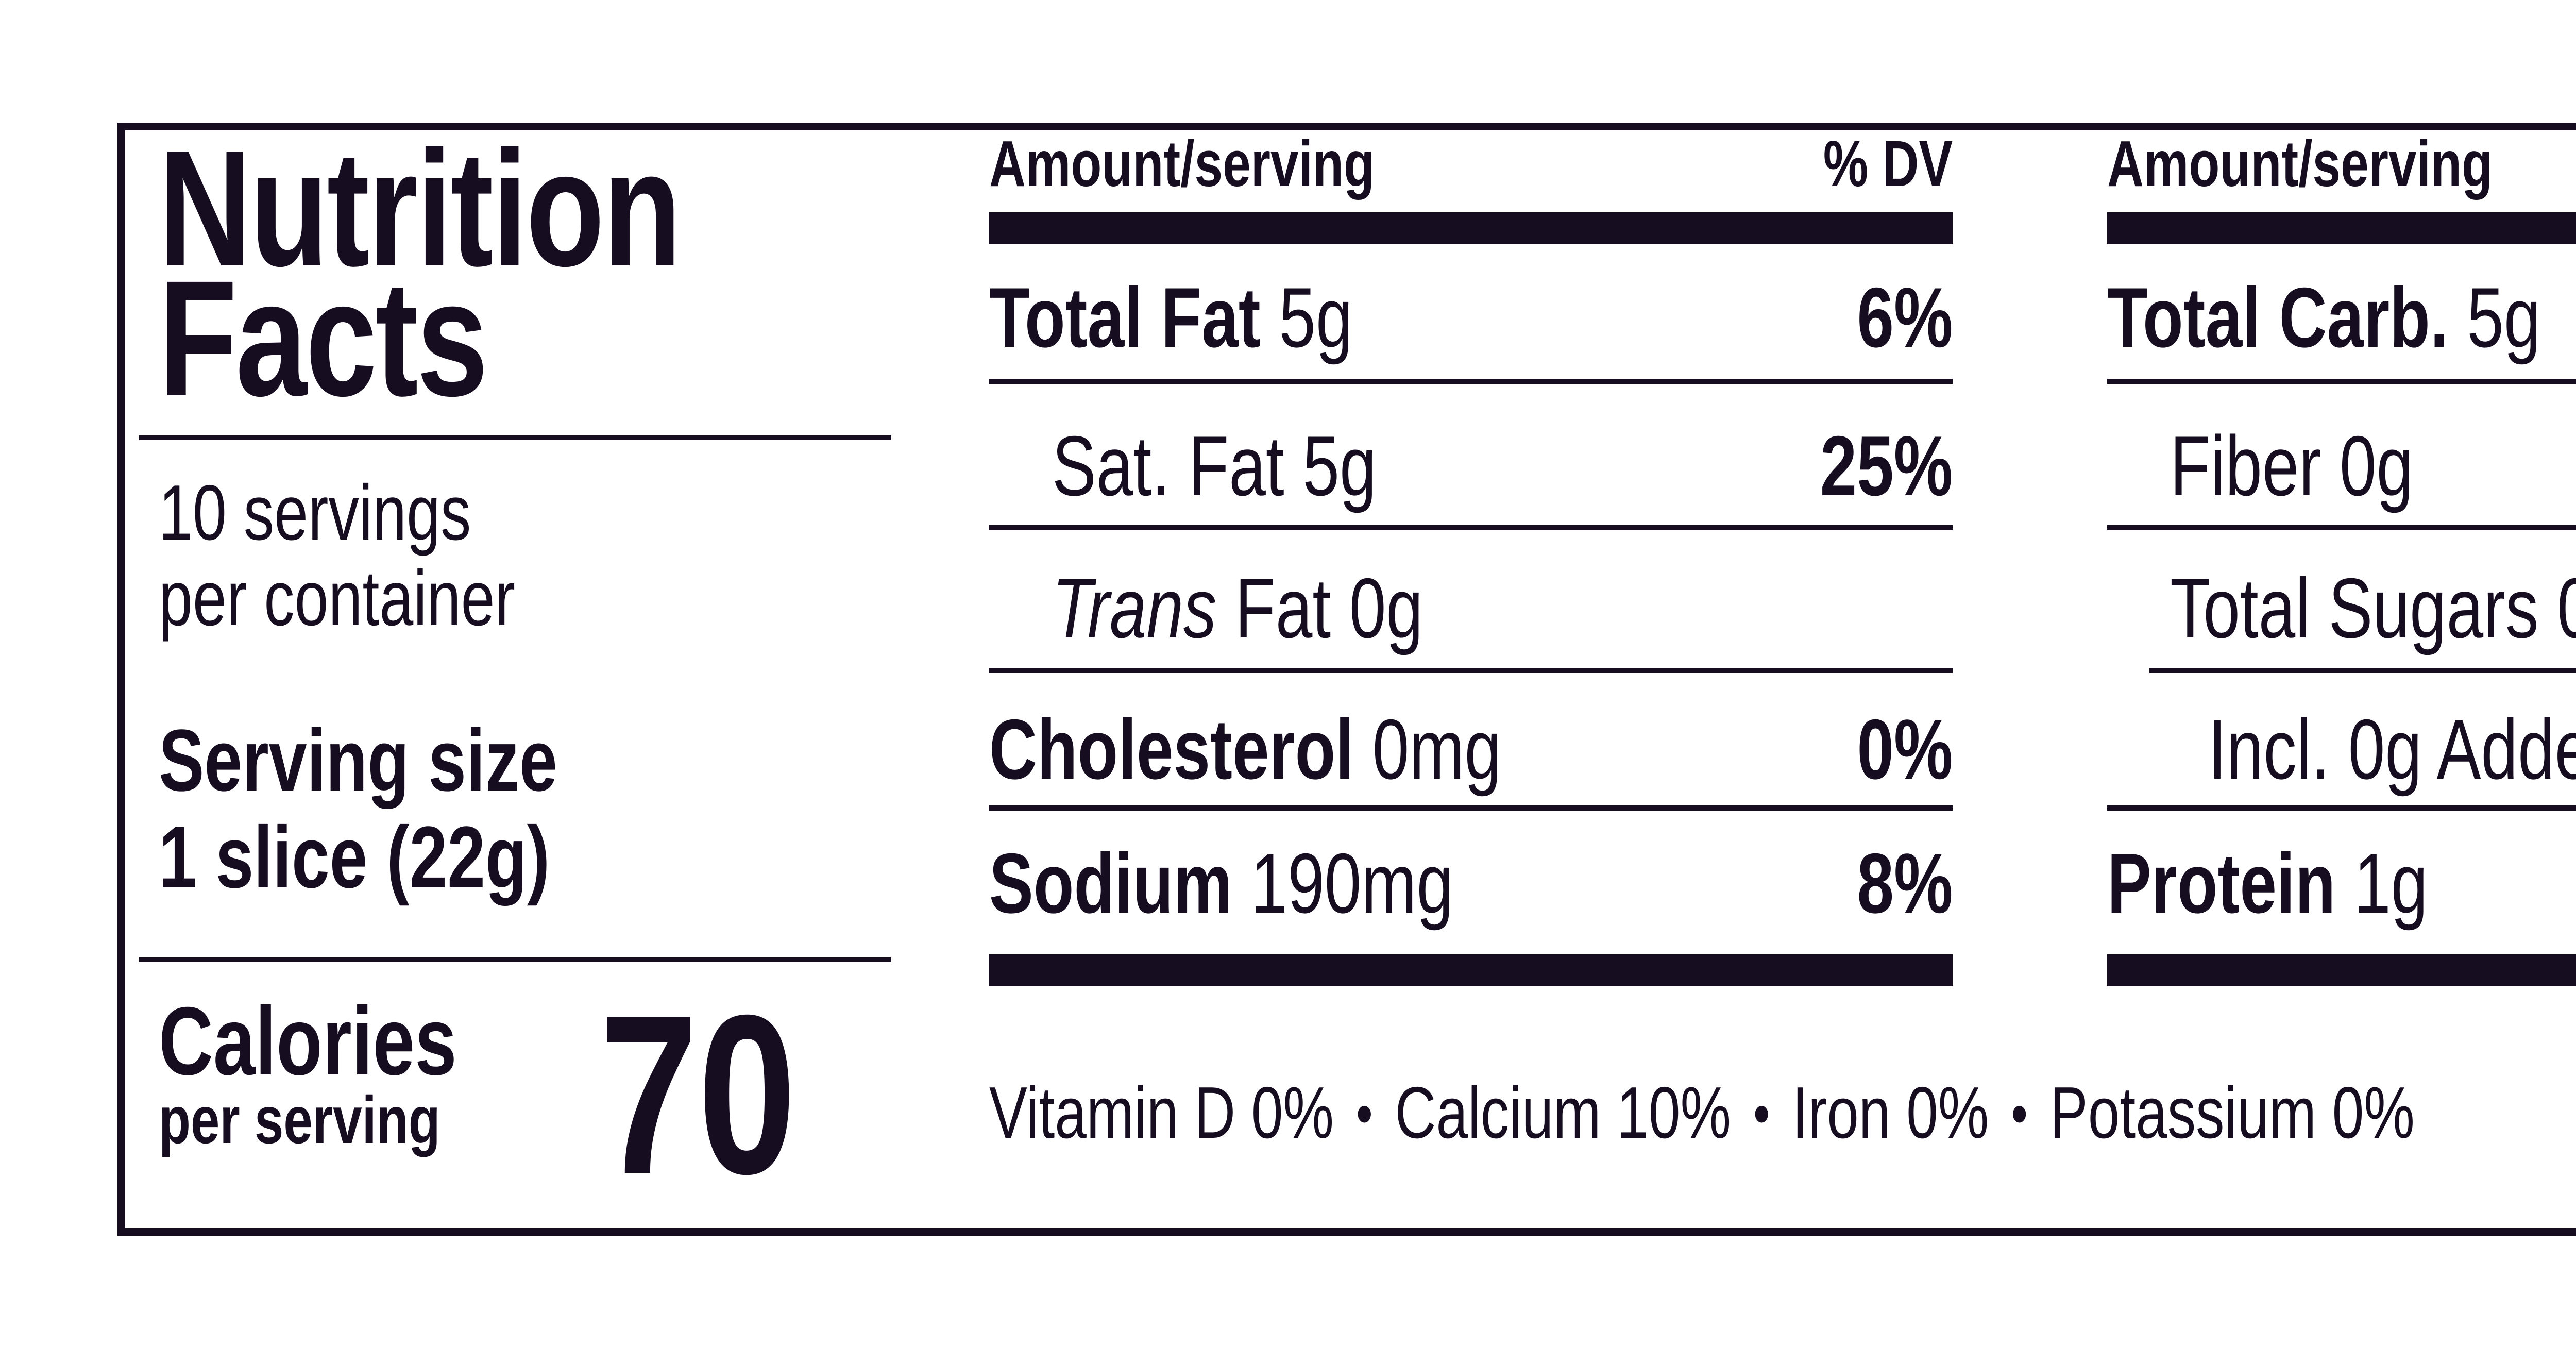 The height and width of the screenshot is (1362, 2576). I want to click on nutrition-facts-title: Nutrition Facts, so click(493, 273).